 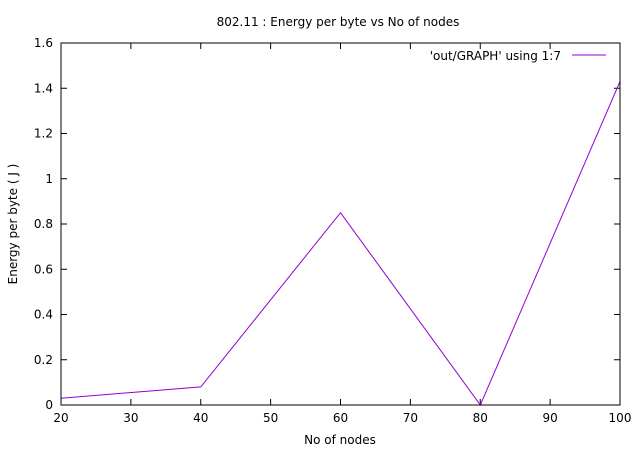 I want to click on y-tick-label: 1.4, so click(x=43, y=88).